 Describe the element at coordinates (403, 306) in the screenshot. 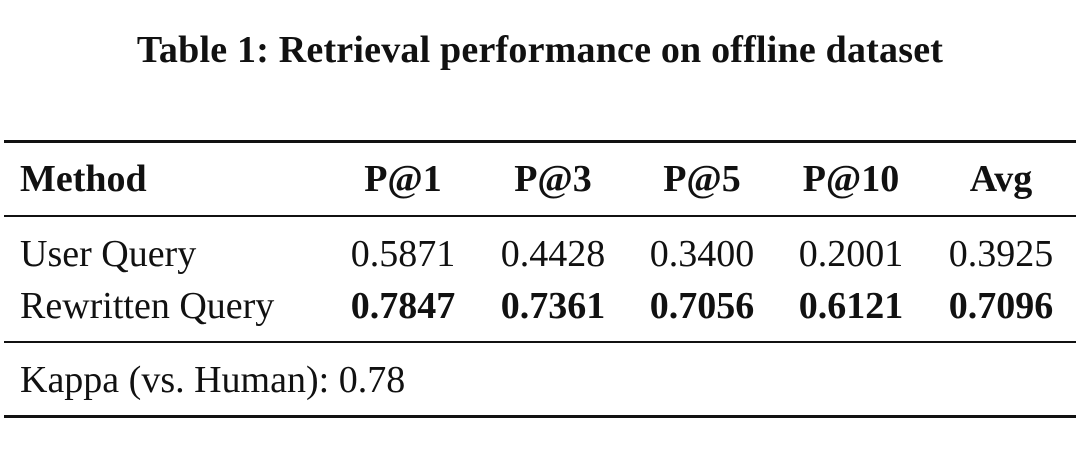

I see `row-rewritten-query-p1: 0.7847` at that location.